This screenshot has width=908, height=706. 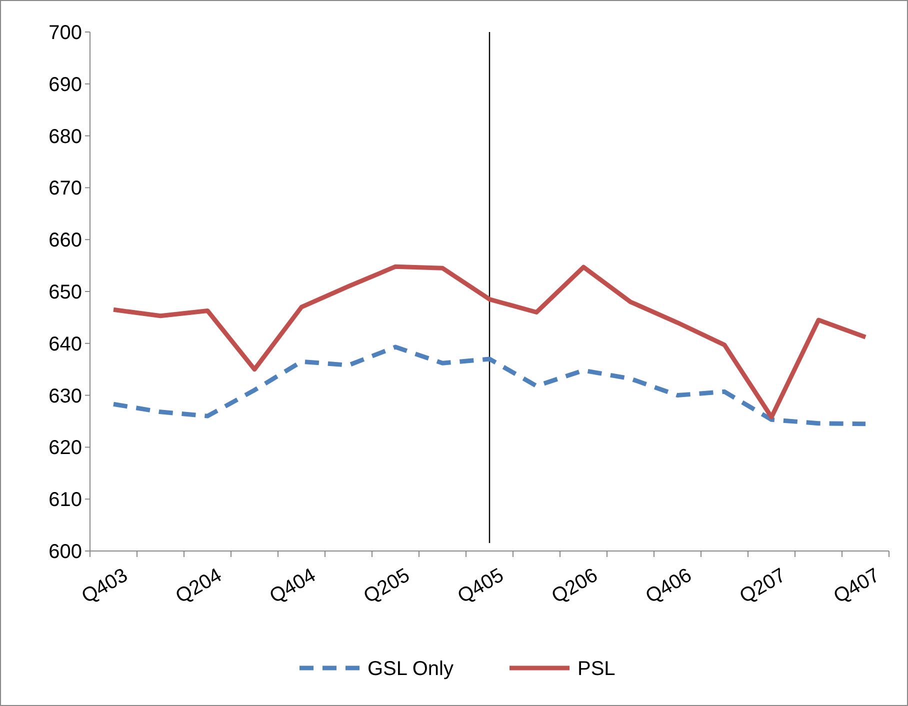 I want to click on y-tick-label: 630, so click(x=65, y=396).